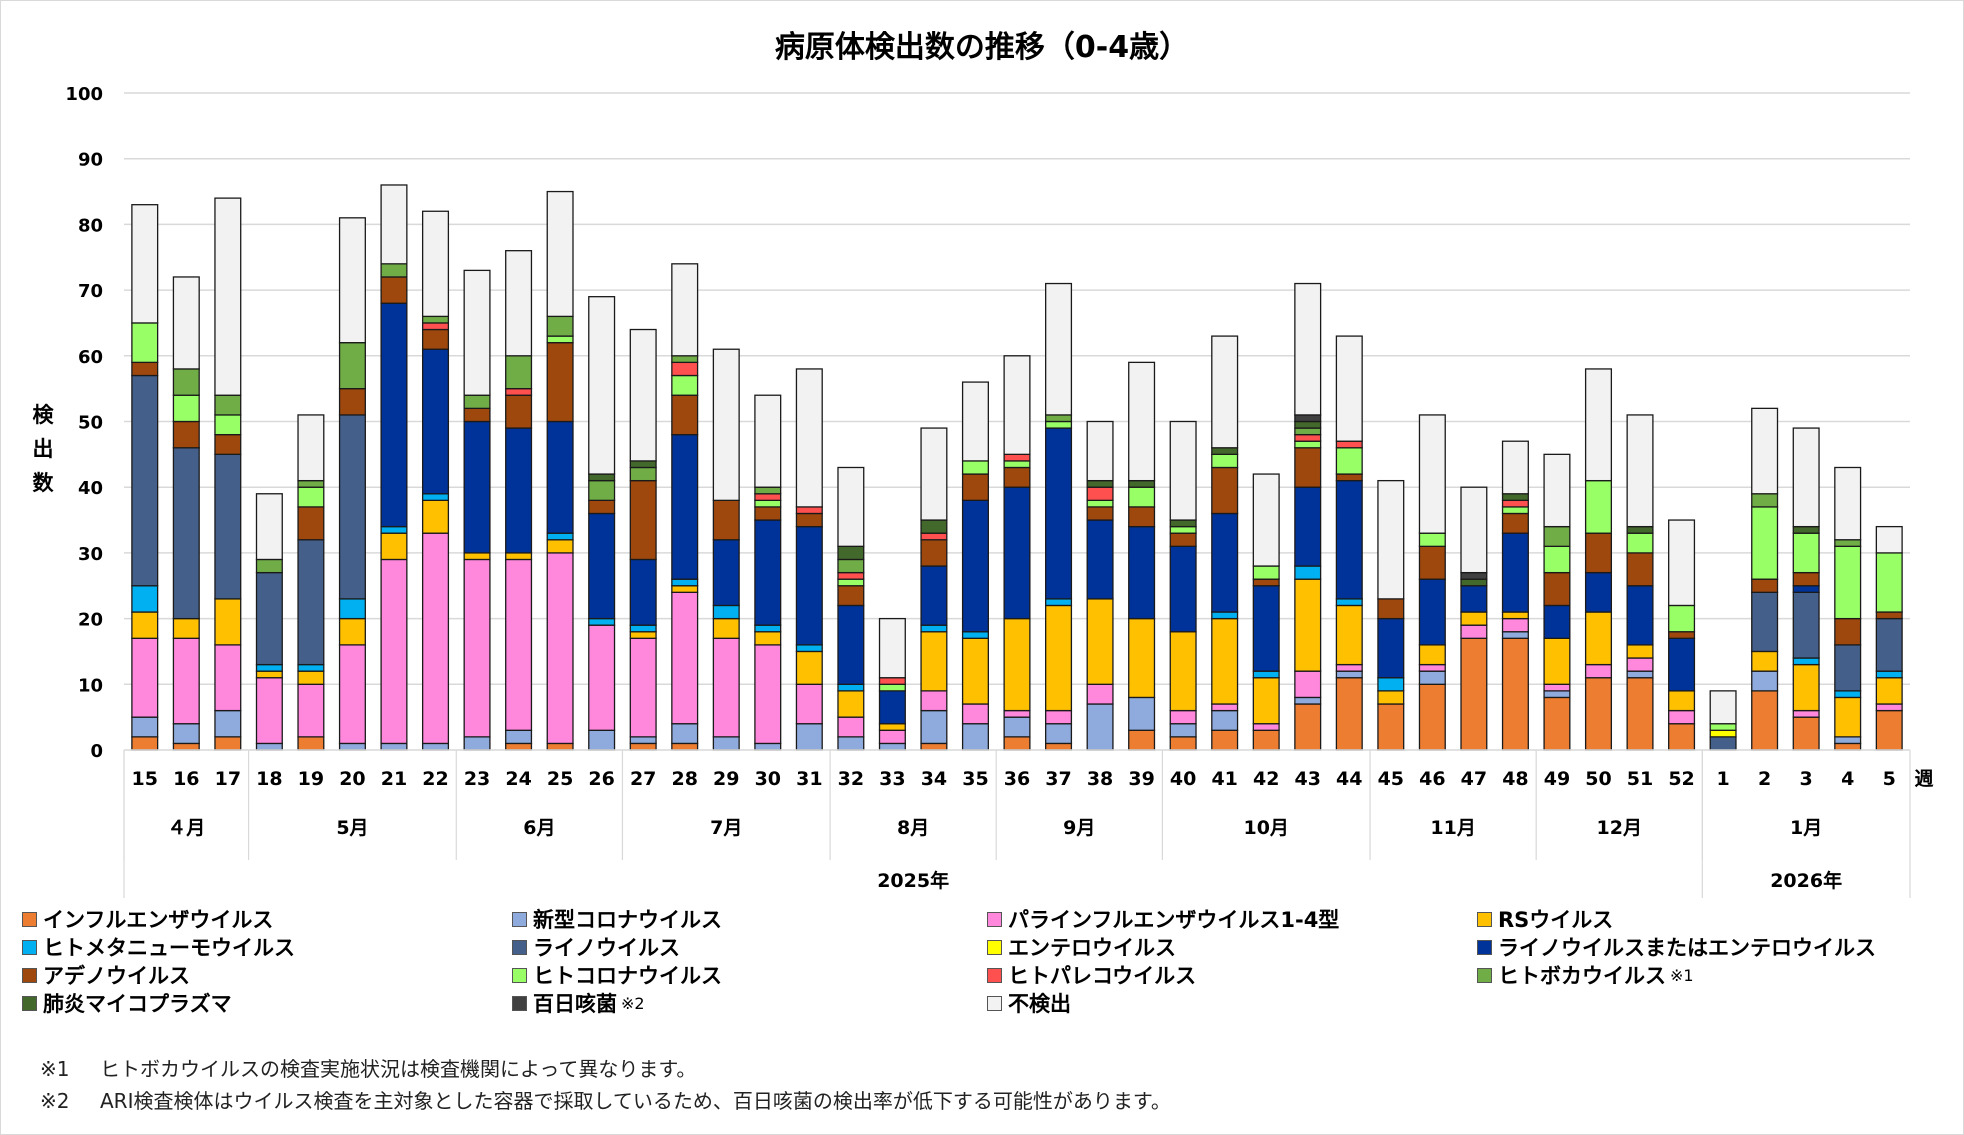 The height and width of the screenshot is (1135, 1964). Describe the element at coordinates (1806, 828) in the screenshot. I see `month-label: 1月` at that location.